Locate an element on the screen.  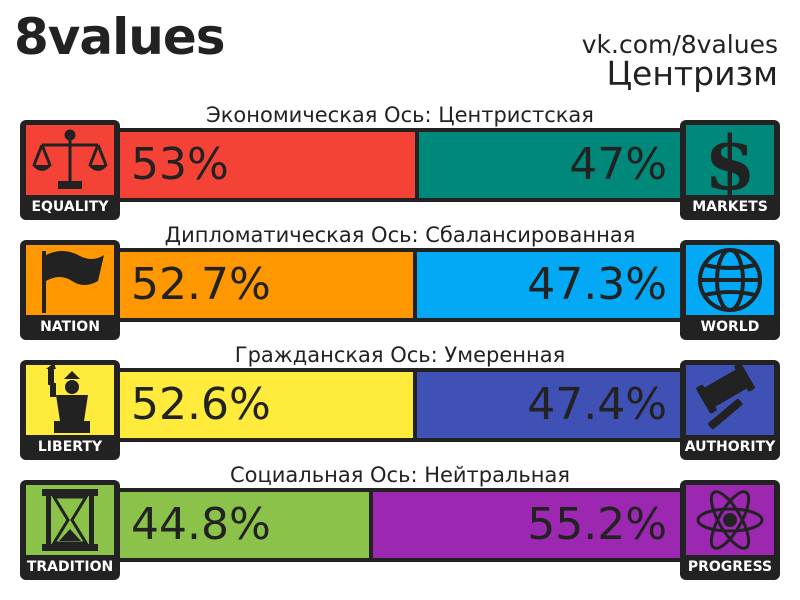
bar-segment-authority is located at coordinates (549, 405).